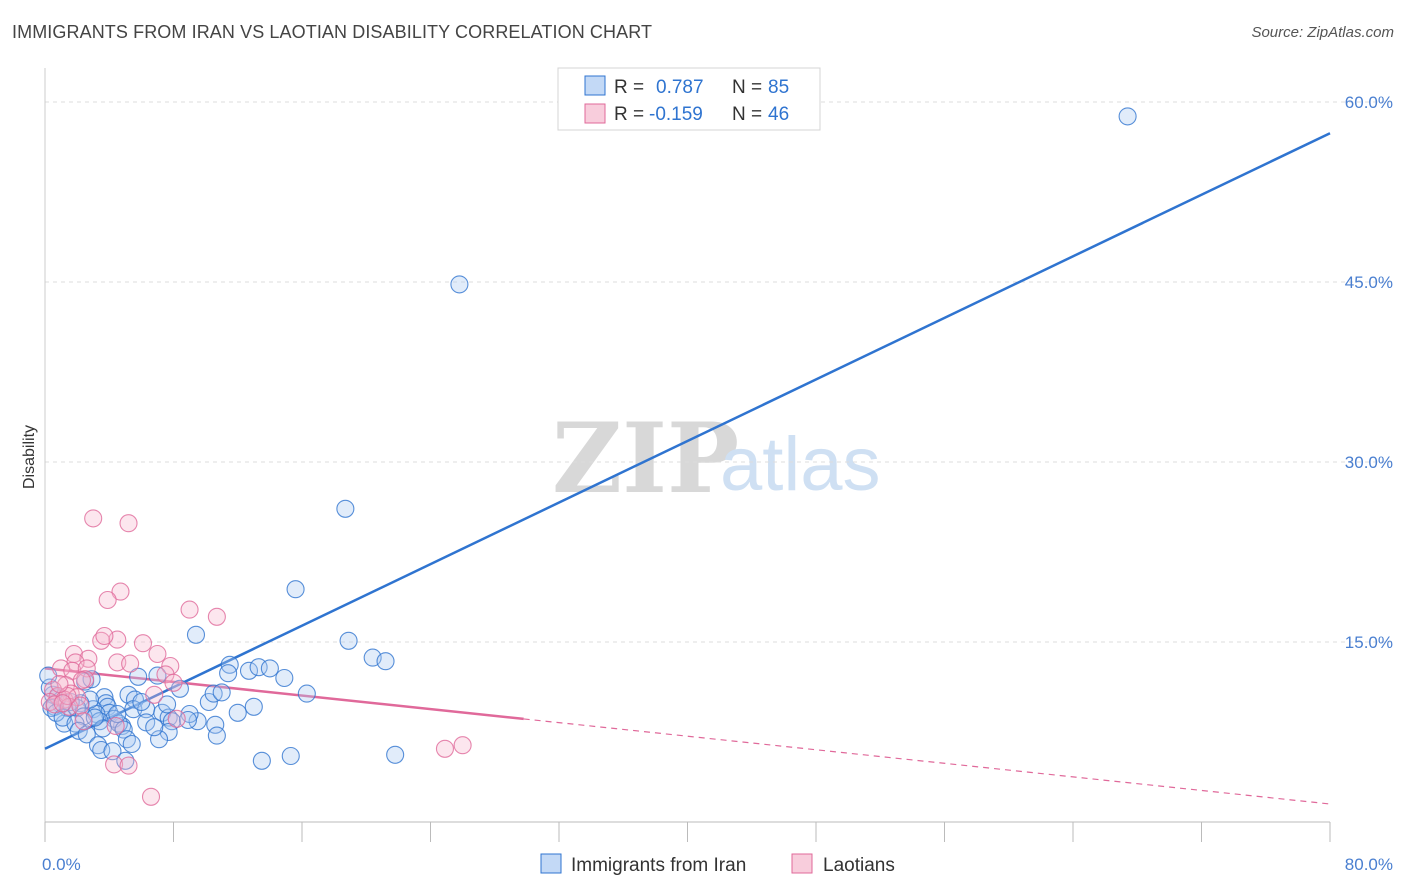  Describe the element at coordinates (29, 457) in the screenshot. I see `y-axis-label: Disability` at that location.